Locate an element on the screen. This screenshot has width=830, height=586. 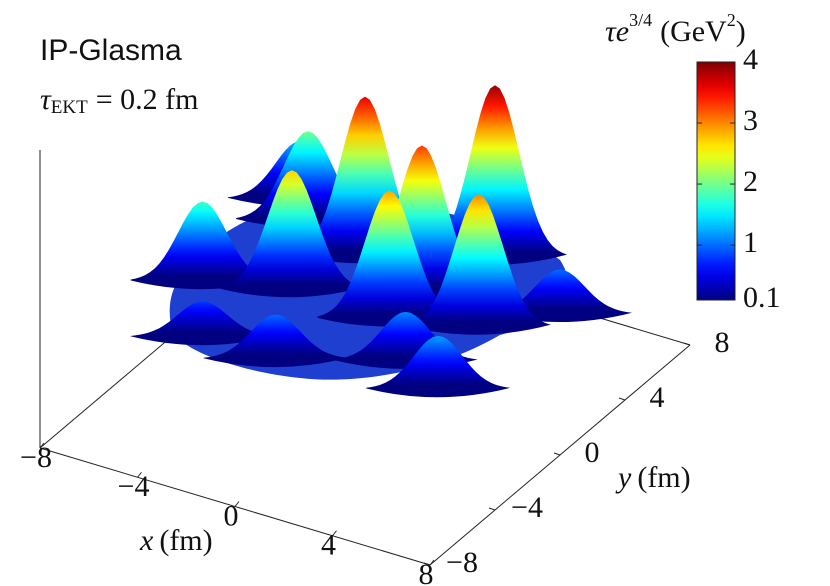
colorbar-label-unit: (GeV is located at coordinates (693, 31).